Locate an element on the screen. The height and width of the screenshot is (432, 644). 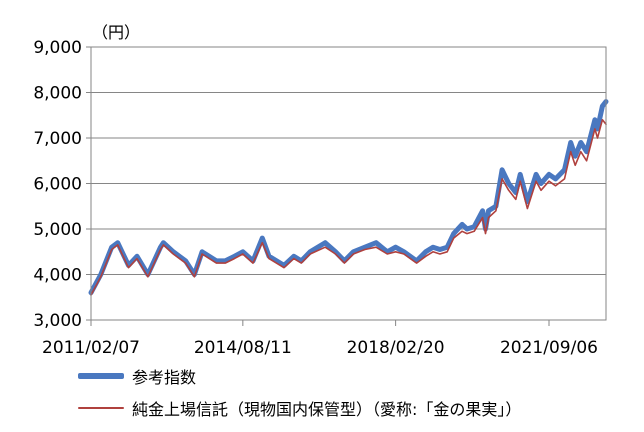
x-tick-label: 2011/02/07 is located at coordinates (91, 348).